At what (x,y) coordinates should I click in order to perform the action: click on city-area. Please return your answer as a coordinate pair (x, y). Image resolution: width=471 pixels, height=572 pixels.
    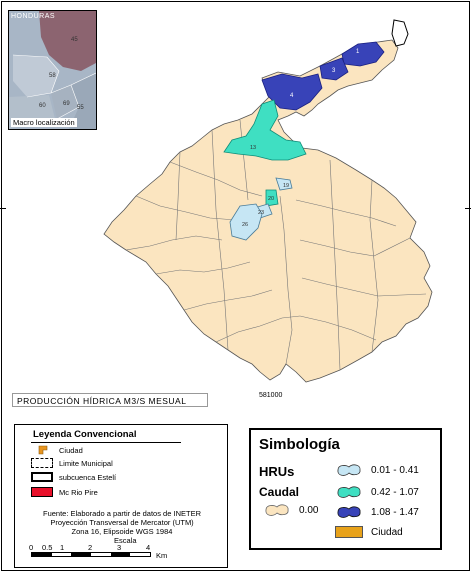
    Looking at the image, I should click on (400, 33).